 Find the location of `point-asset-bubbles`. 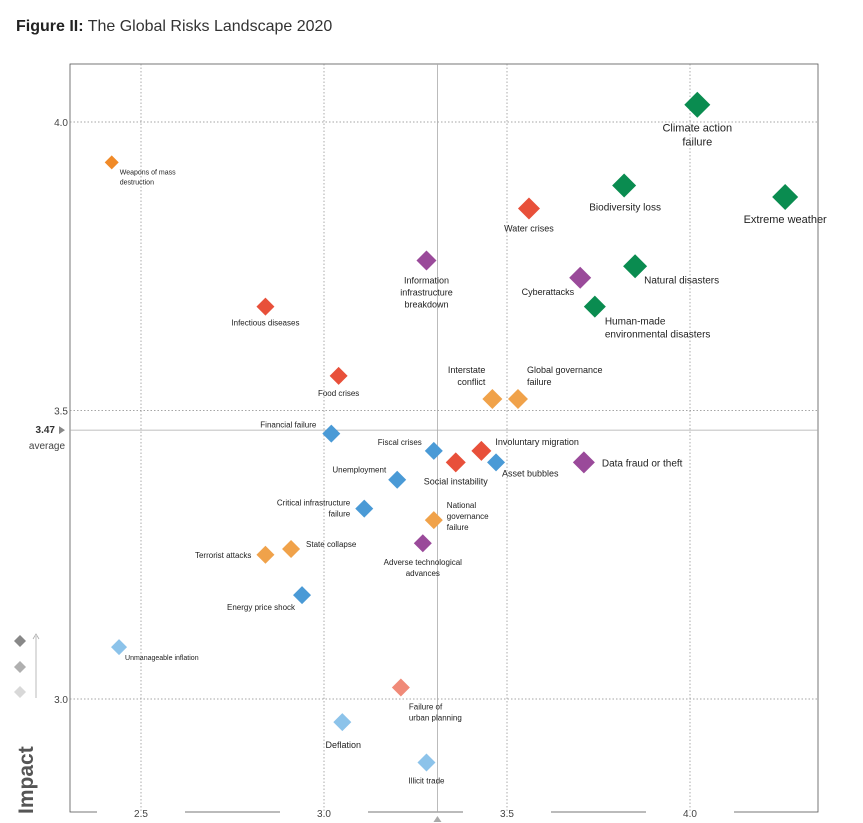

point-asset-bubbles is located at coordinates (496, 462).